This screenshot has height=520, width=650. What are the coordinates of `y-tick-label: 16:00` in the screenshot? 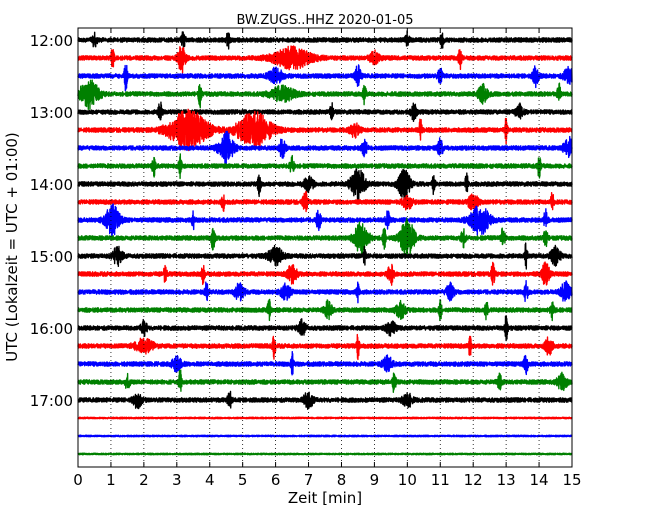 It's located at (51, 329).